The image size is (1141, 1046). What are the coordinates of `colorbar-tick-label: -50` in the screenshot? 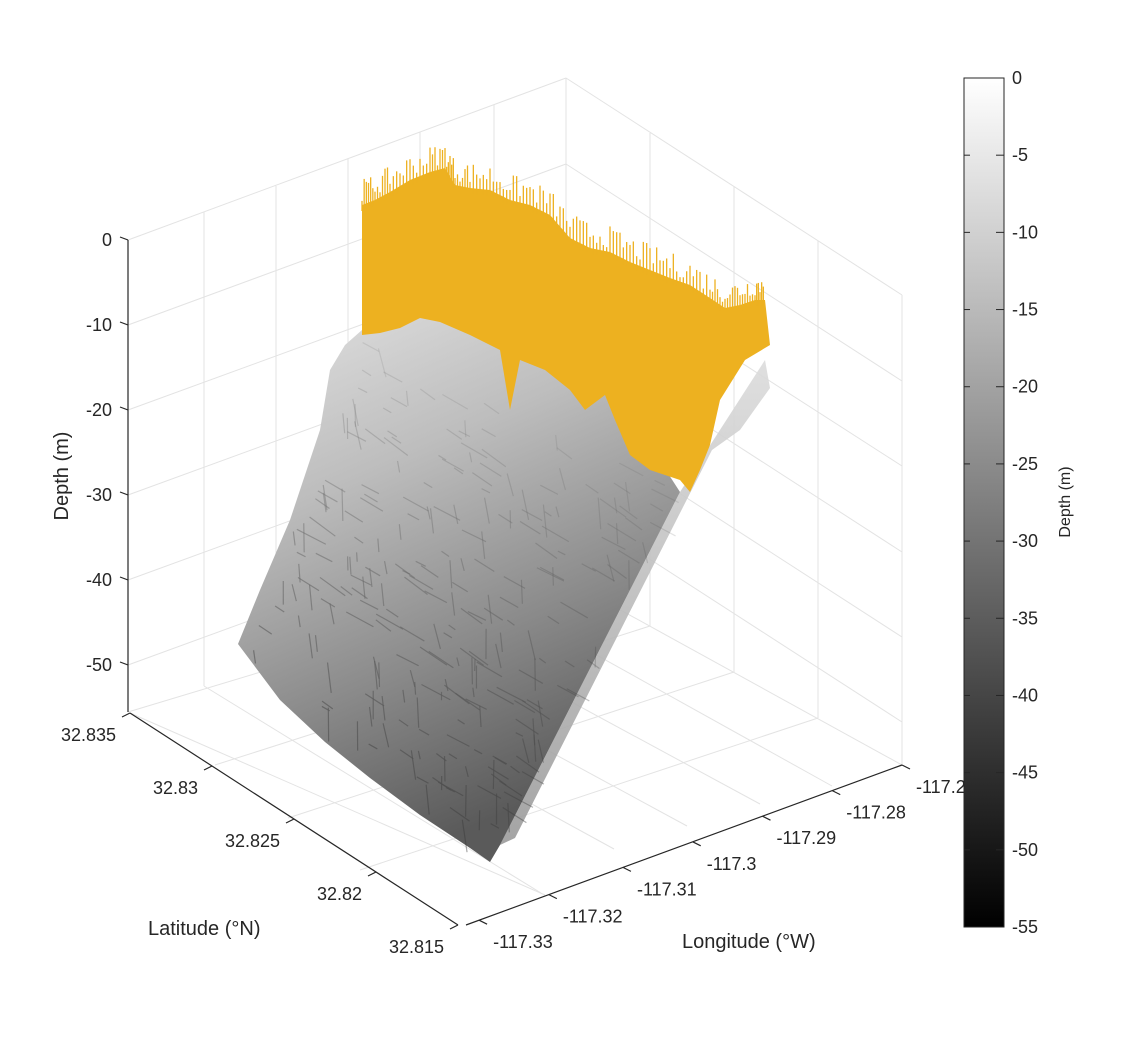 It's located at (1025, 850).